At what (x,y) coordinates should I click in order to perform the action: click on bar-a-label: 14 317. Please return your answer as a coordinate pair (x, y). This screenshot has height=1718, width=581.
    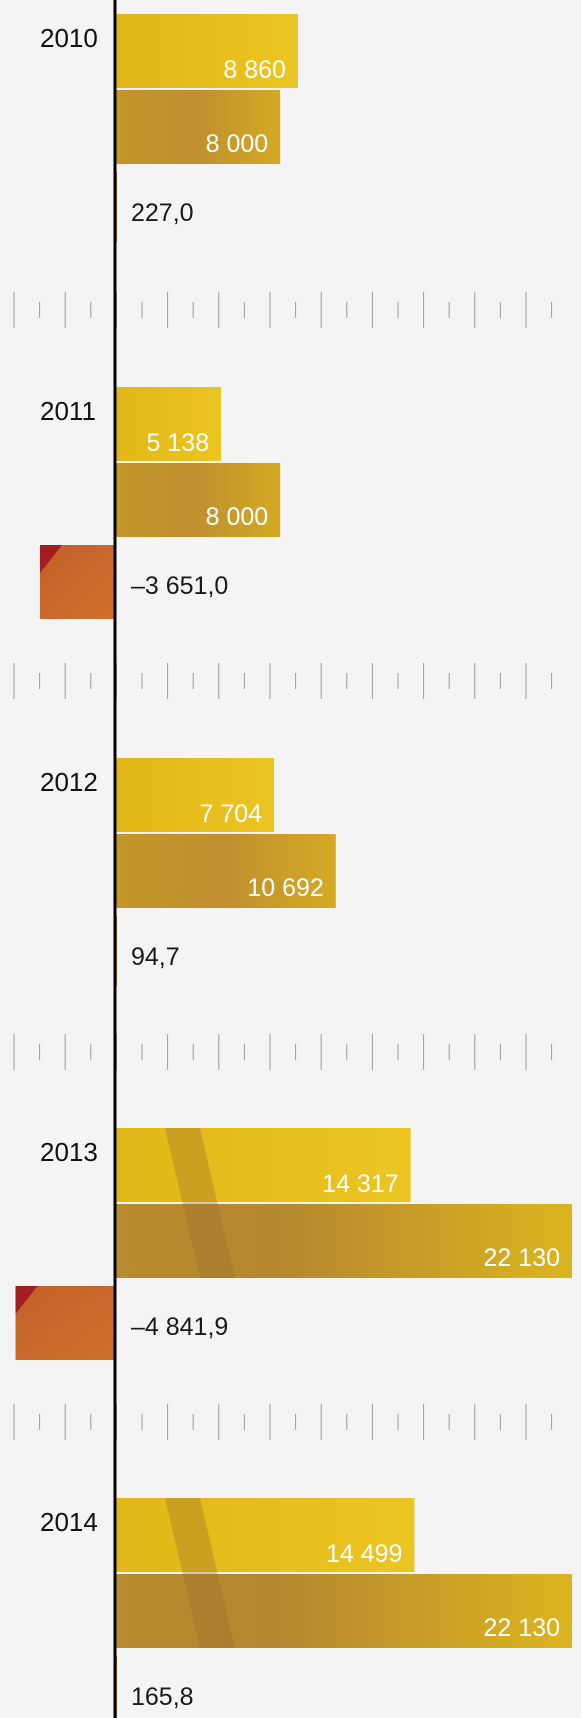
    Looking at the image, I should click on (360, 1184).